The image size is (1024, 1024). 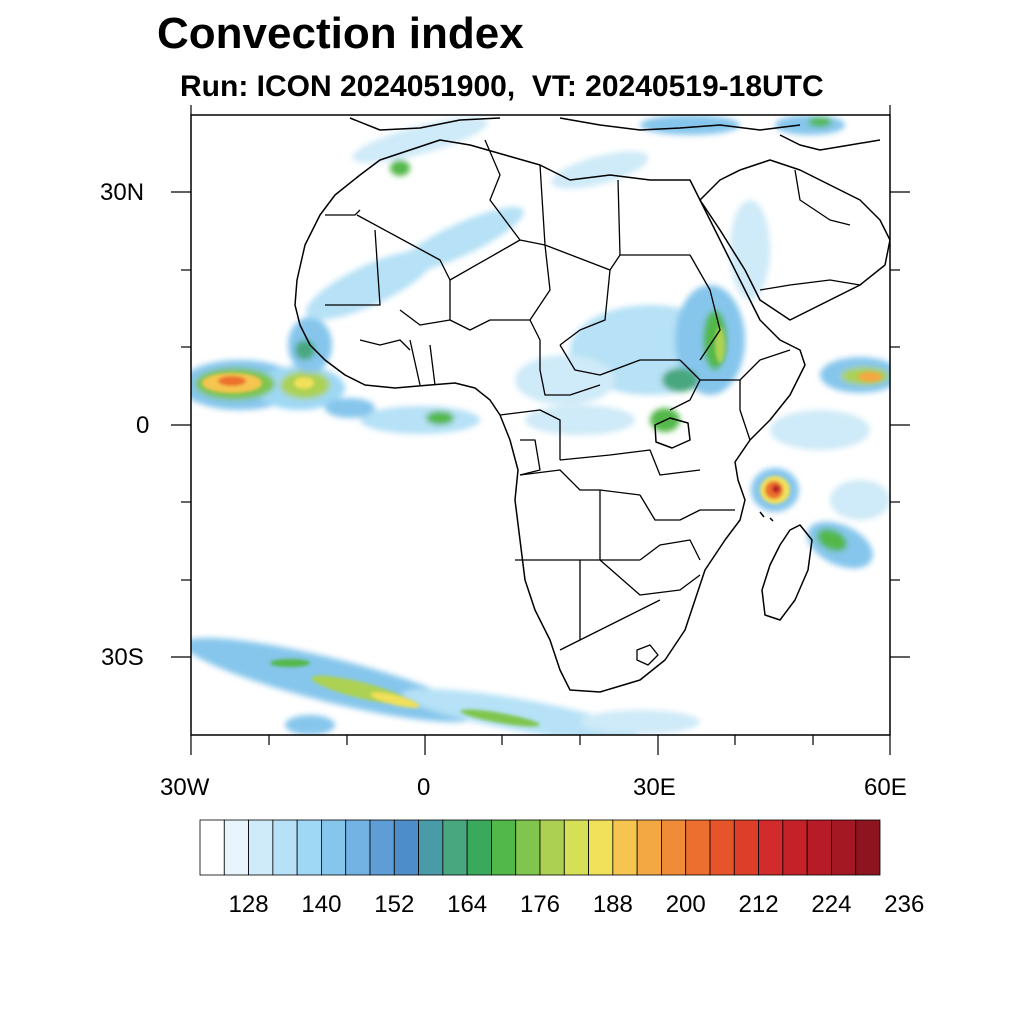 What do you see at coordinates (885, 787) in the screenshot?
I see `lon-tick-60e: 60E` at bounding box center [885, 787].